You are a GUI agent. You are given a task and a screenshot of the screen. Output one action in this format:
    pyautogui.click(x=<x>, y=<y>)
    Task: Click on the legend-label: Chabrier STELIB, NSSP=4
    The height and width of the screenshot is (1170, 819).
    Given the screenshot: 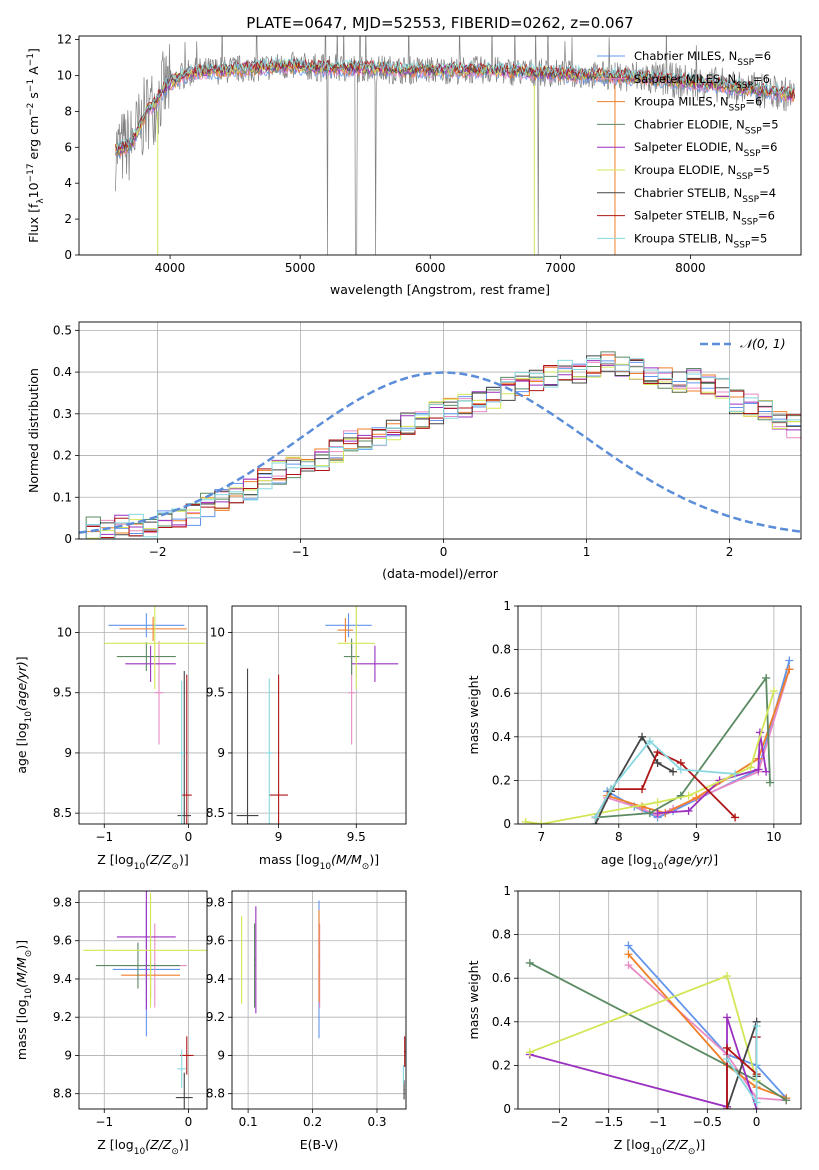 What is the action you would take?
    pyautogui.click(x=705, y=195)
    